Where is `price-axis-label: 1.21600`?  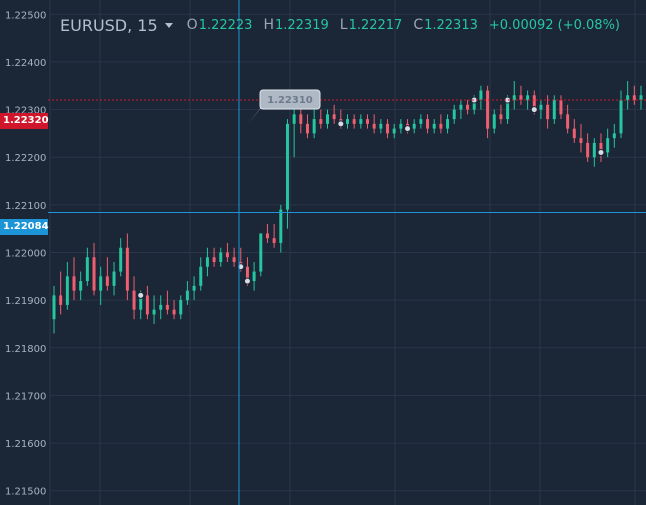
price-axis-label: 1.21600 is located at coordinates (25, 444).